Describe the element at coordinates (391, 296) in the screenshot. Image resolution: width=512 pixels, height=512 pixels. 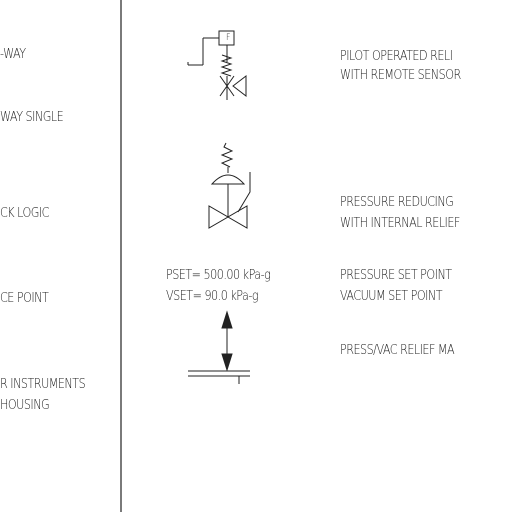
I see `vset-description: VACUUM SET POINT` at that location.